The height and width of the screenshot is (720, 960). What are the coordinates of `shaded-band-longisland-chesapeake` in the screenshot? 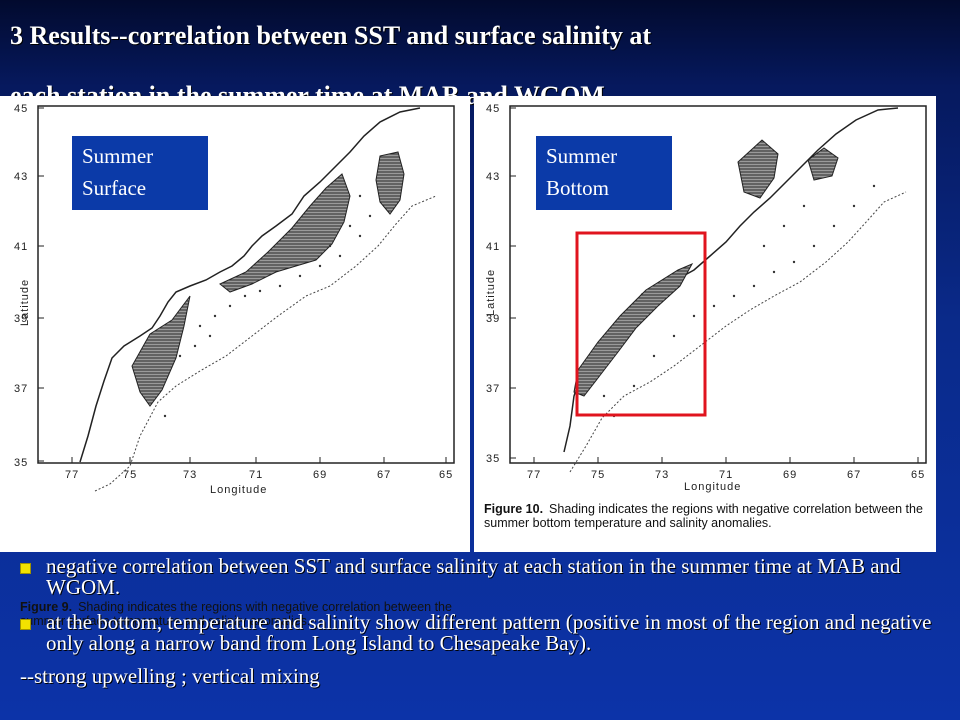 It's located at (633, 329).